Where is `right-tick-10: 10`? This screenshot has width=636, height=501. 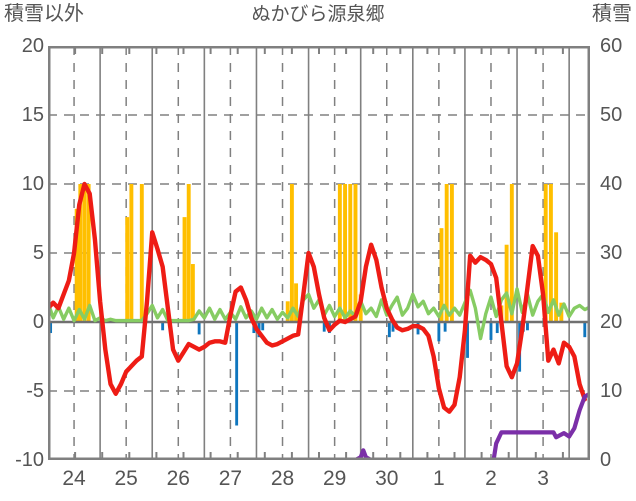
right-tick-10: 10 is located at coordinates (611, 391).